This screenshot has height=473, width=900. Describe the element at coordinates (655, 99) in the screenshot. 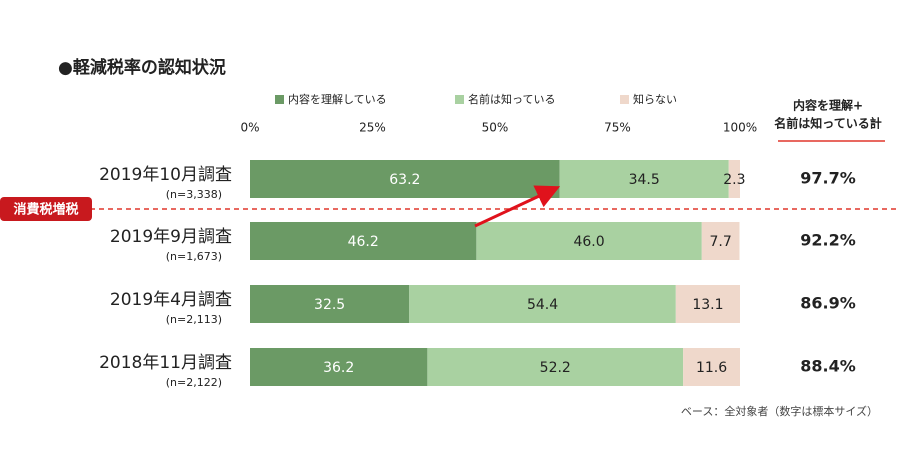

I see `legend-label: 知らない` at that location.